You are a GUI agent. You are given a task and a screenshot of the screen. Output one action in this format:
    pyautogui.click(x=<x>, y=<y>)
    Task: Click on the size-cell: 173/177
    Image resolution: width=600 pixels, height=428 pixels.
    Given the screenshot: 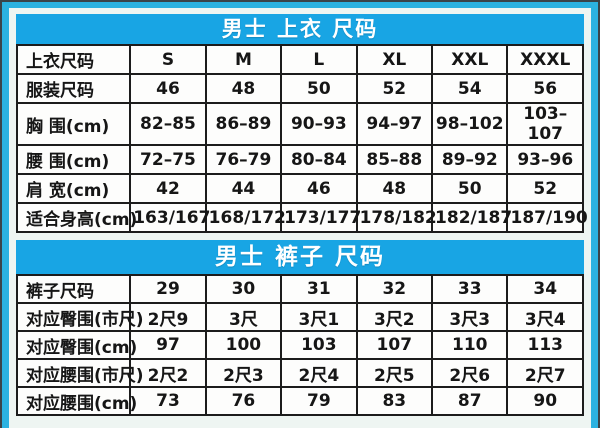 What is the action you would take?
    pyautogui.click(x=320, y=217)
    